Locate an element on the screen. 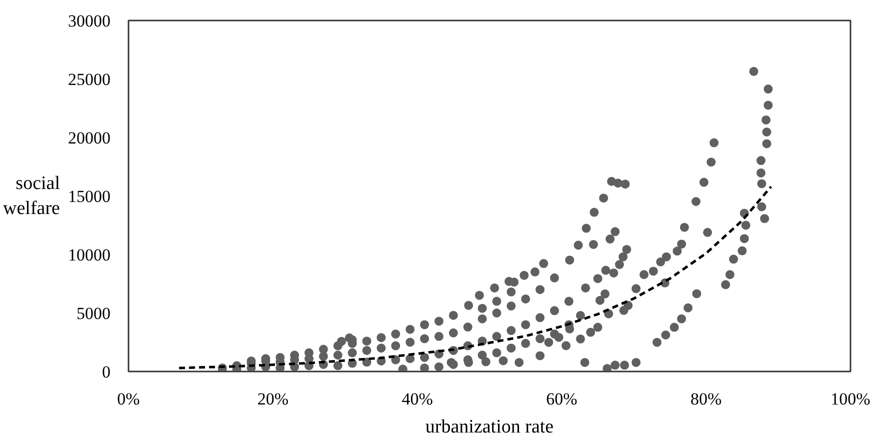 This screenshot has height=440, width=875. y-tick-label: 0 is located at coordinates (106, 372).